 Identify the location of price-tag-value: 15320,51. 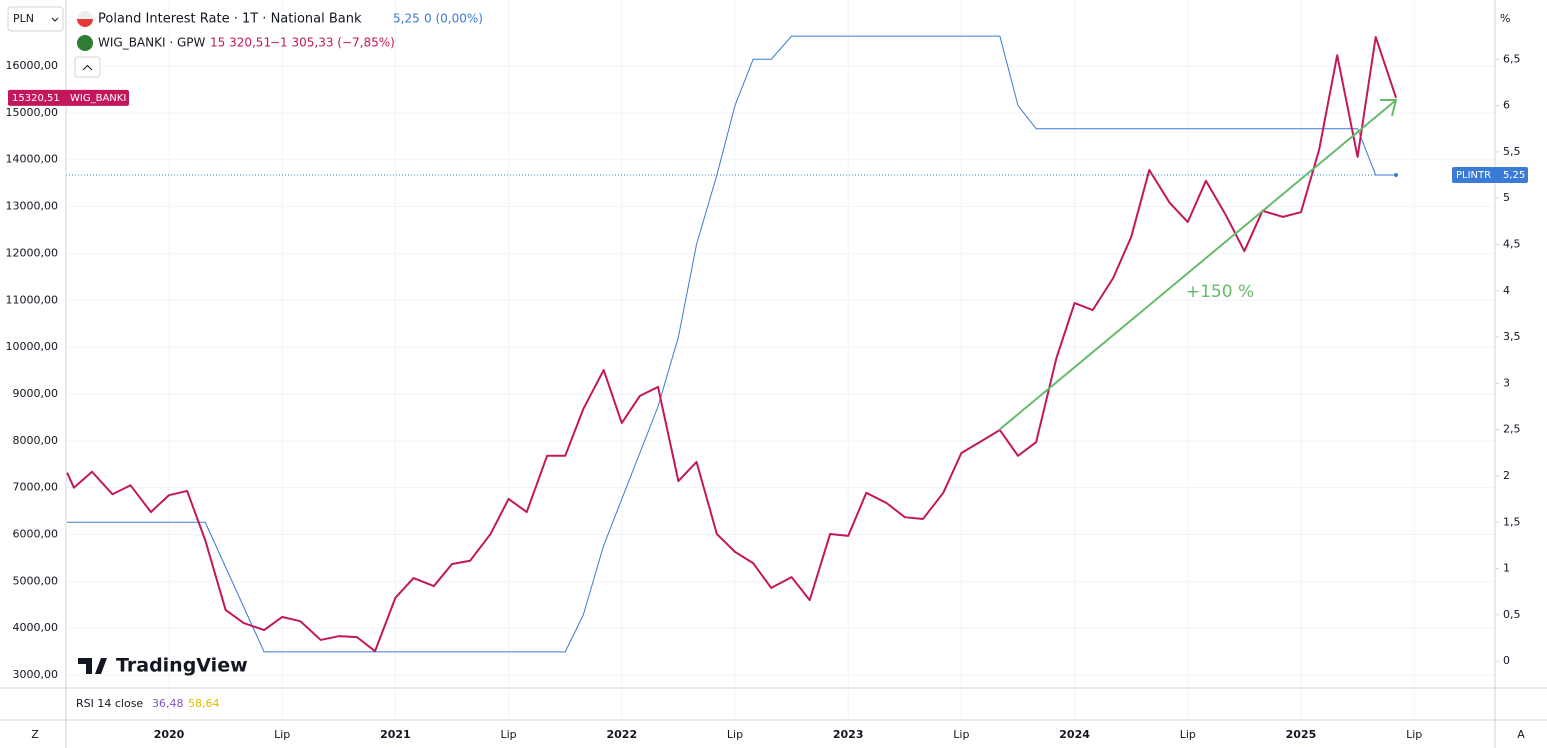
(36, 98).